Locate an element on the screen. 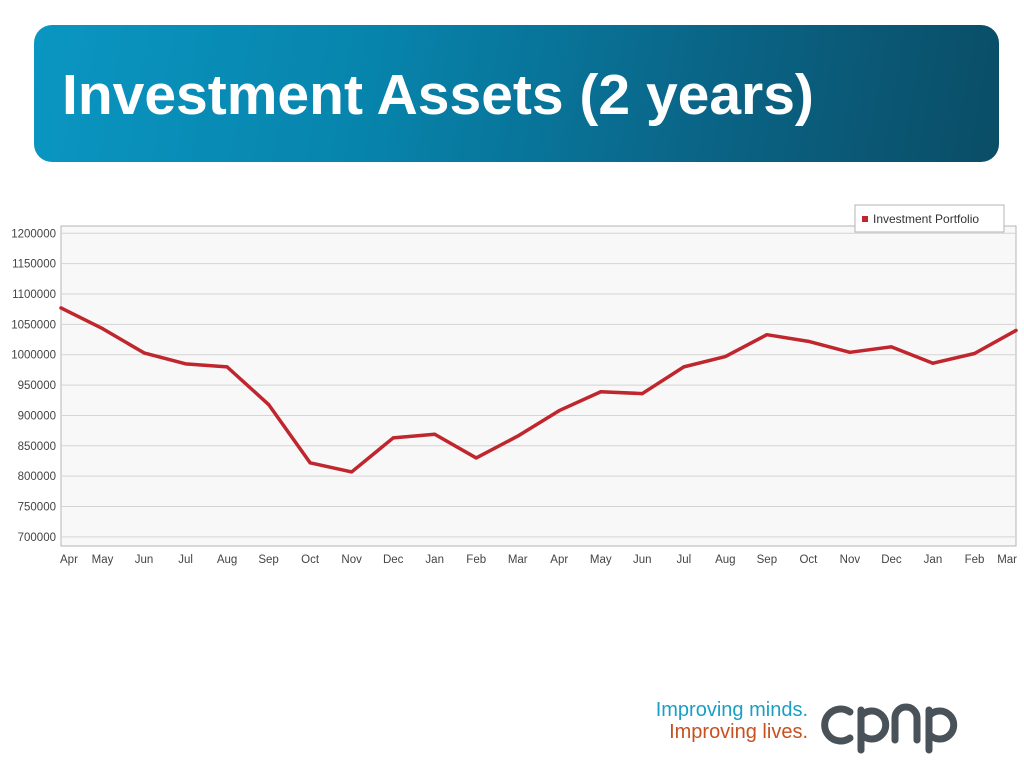  legend: Investment Portfolio is located at coordinates (929, 218).